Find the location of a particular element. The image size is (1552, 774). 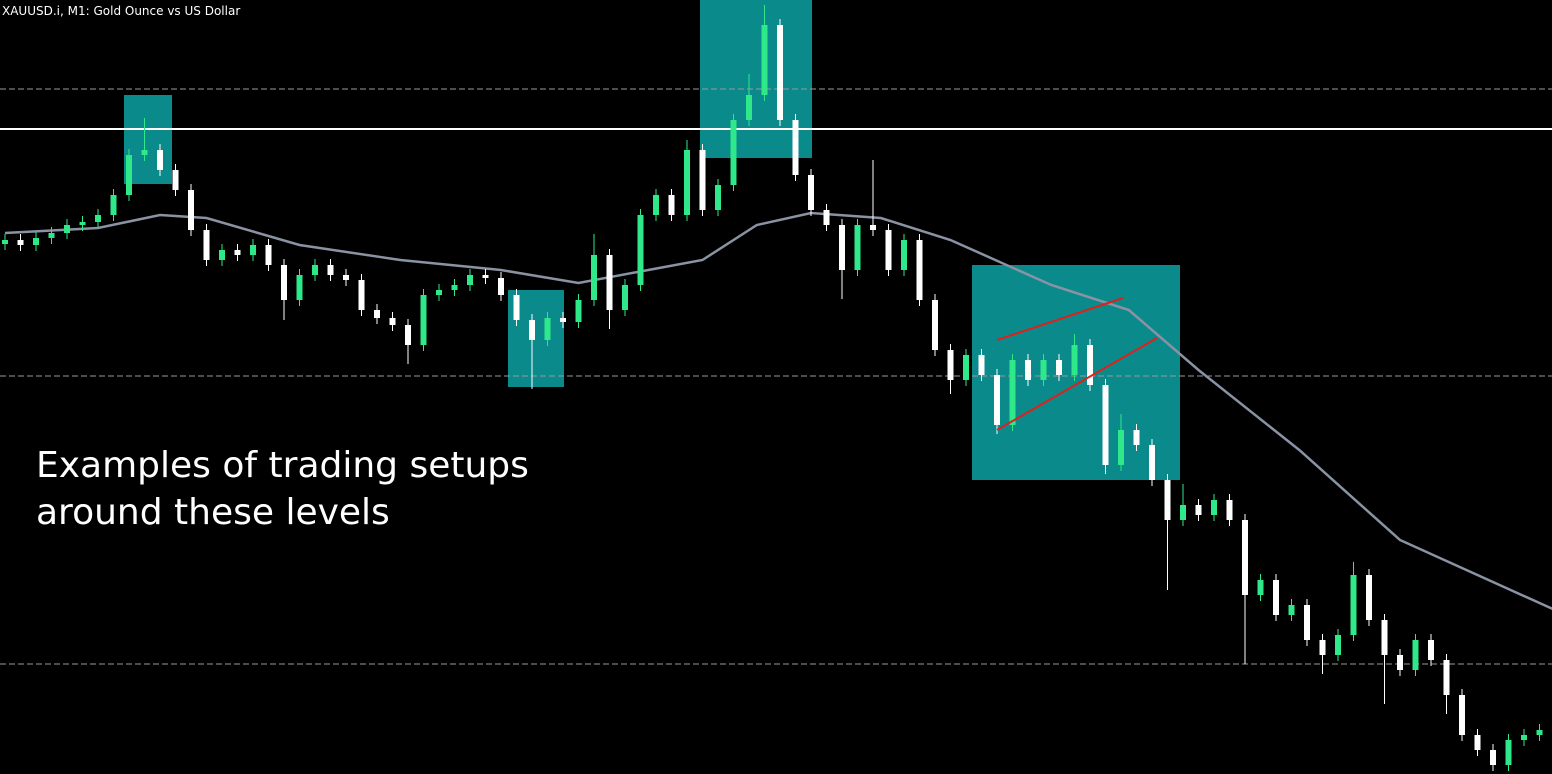

annotation: Examples of trading setups is located at coordinates (282, 465).